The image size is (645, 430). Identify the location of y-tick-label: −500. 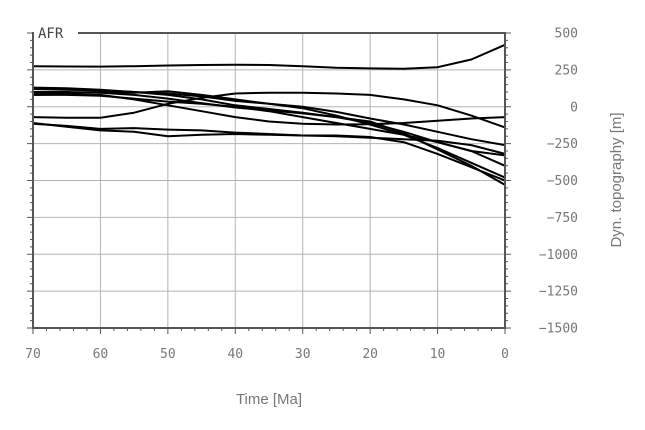
(562, 181).